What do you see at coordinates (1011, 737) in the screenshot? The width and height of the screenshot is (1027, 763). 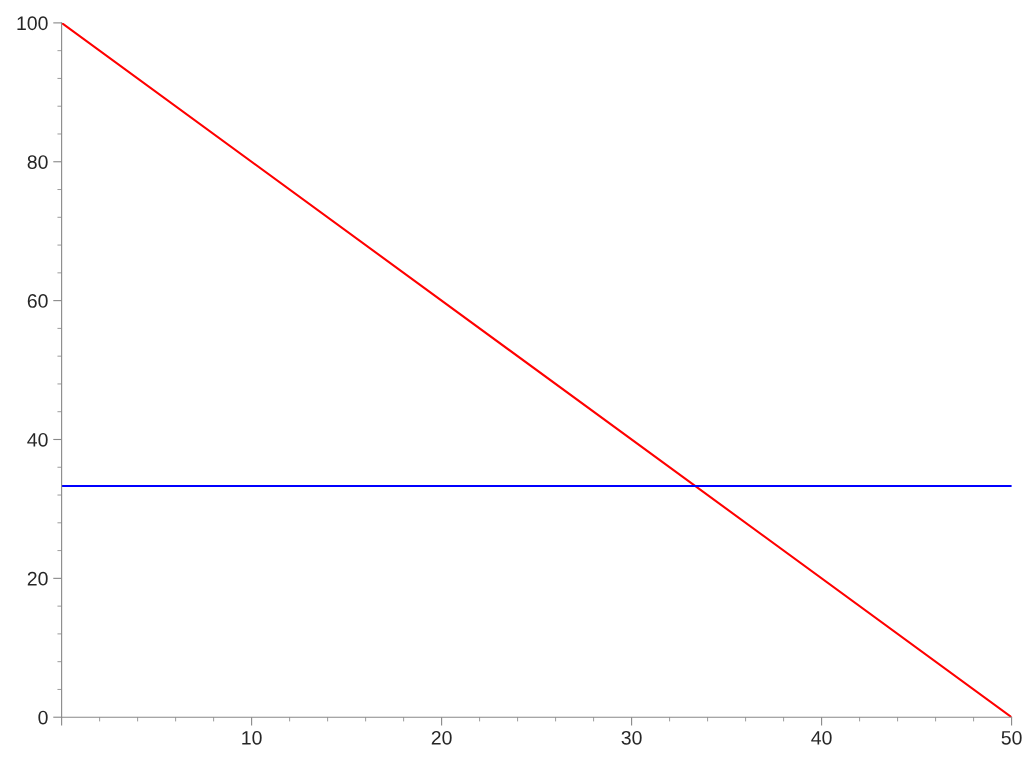 I see `x-tick-label: 50` at bounding box center [1011, 737].